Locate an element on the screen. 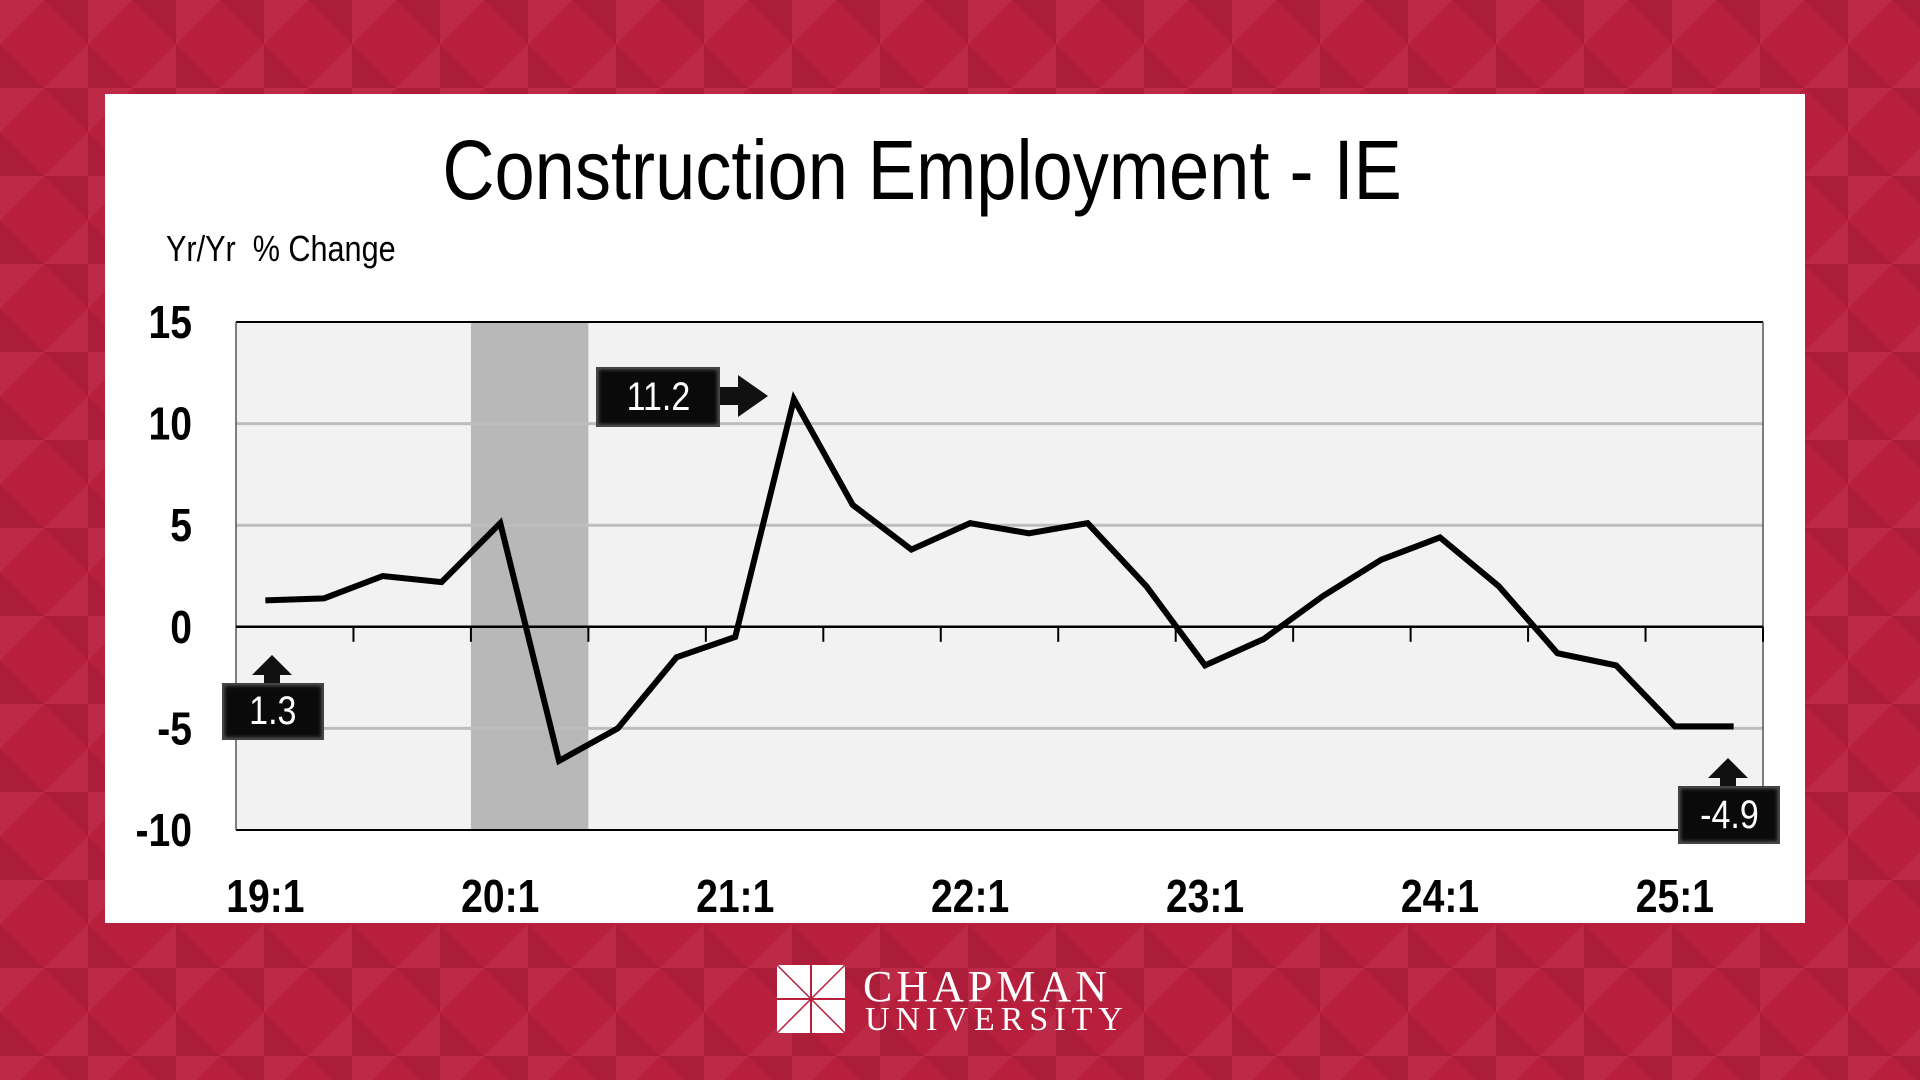 The image size is (1920, 1080). y-tick-label: 10 is located at coordinates (170, 425).